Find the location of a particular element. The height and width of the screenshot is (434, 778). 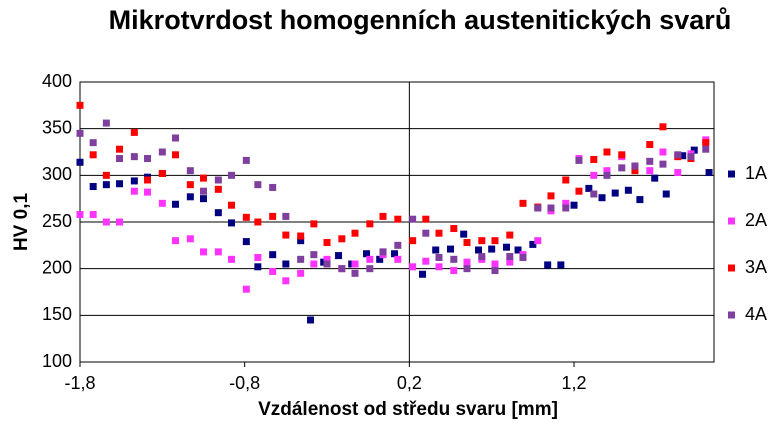

y-tick-label: 300 is located at coordinates (57, 174).